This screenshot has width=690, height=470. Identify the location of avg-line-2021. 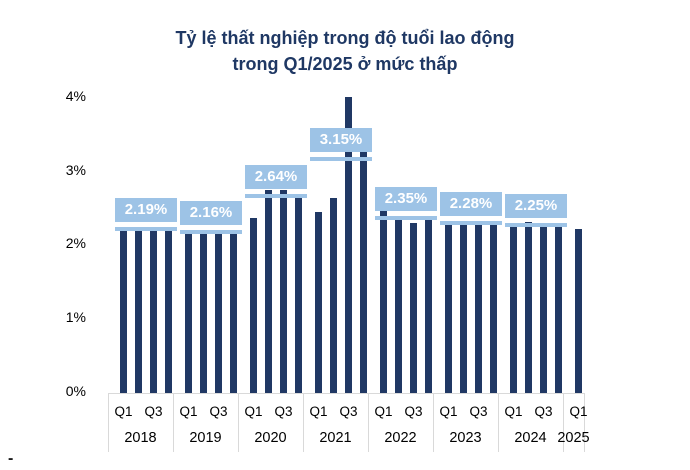
(341, 158).